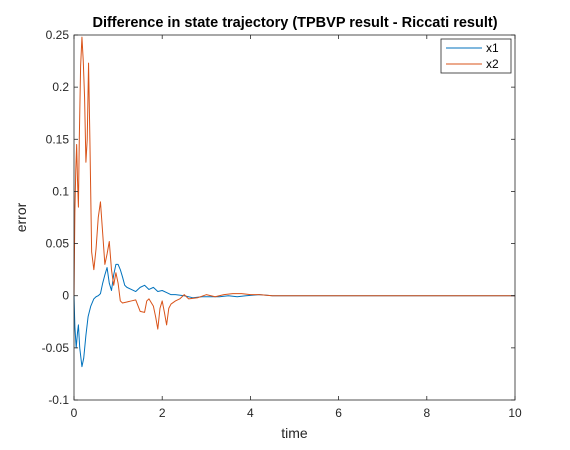  What do you see at coordinates (426, 413) in the screenshot?
I see `x-tick-label: 8` at bounding box center [426, 413].